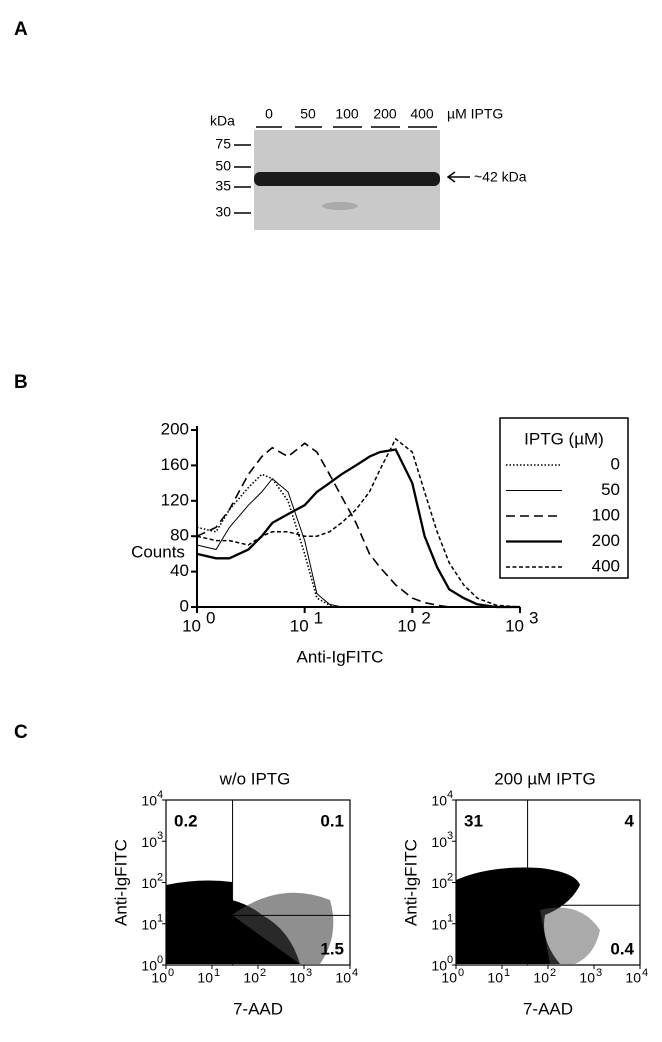 The height and width of the screenshot is (1042, 662). I want to click on y-tick-label: 40, so click(179, 570).